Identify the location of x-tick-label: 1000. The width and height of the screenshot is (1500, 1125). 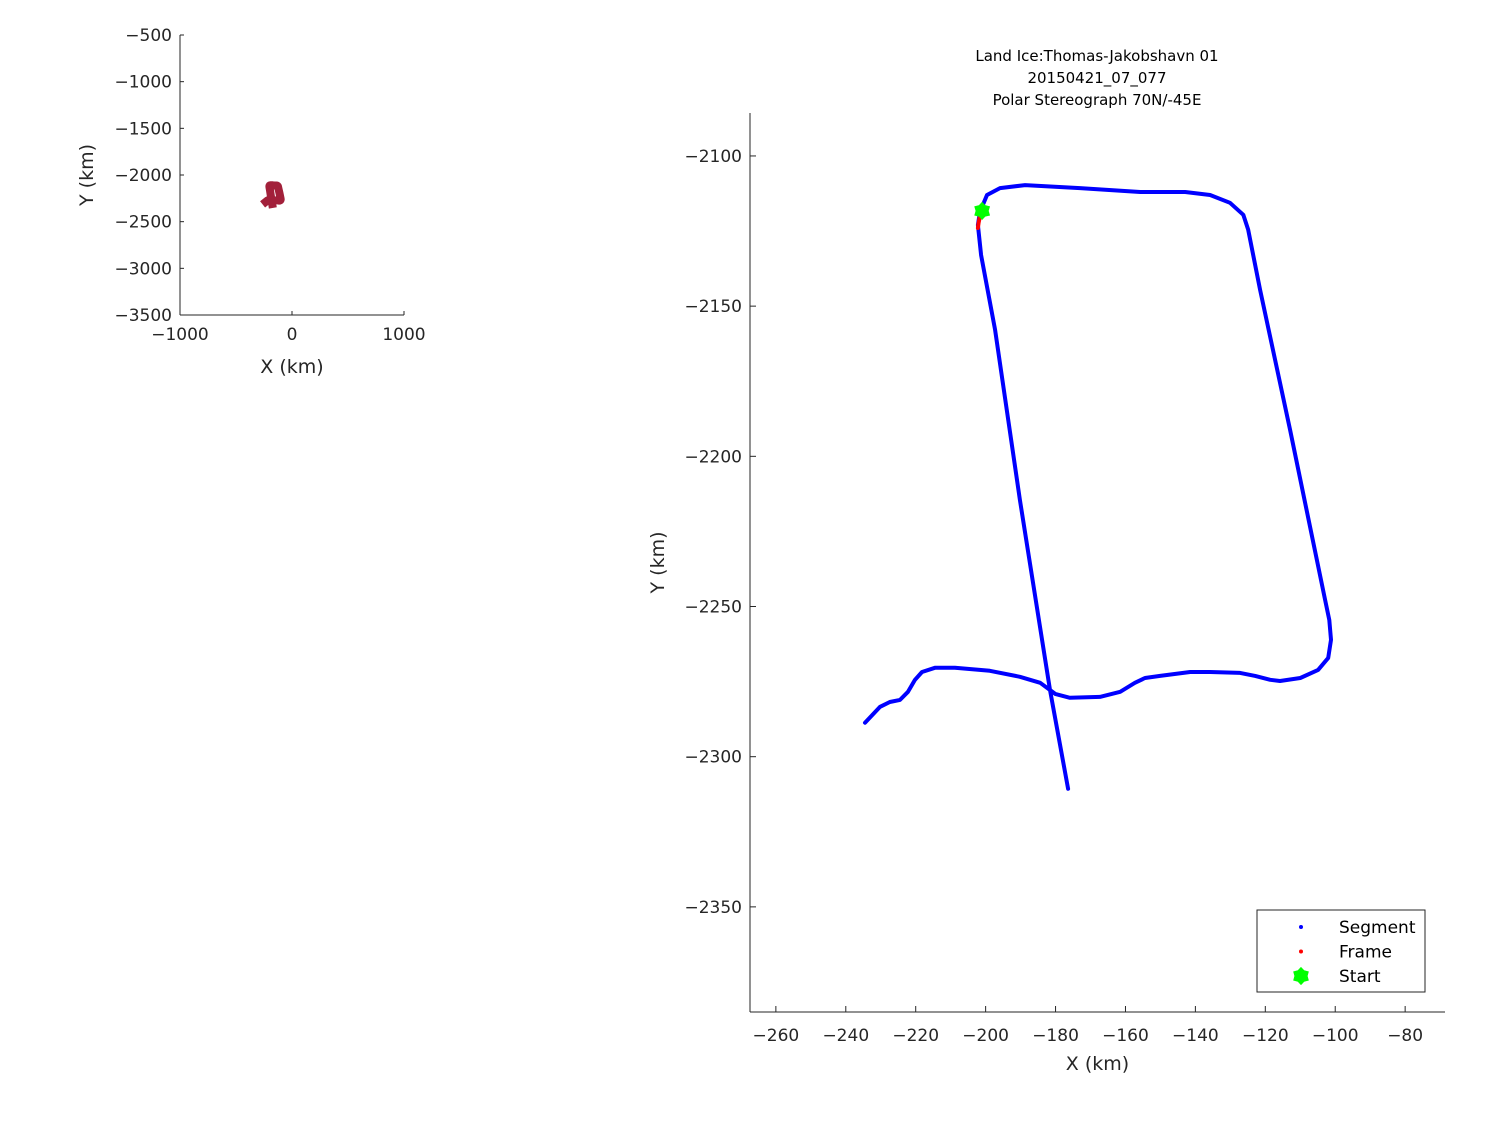
(403, 335).